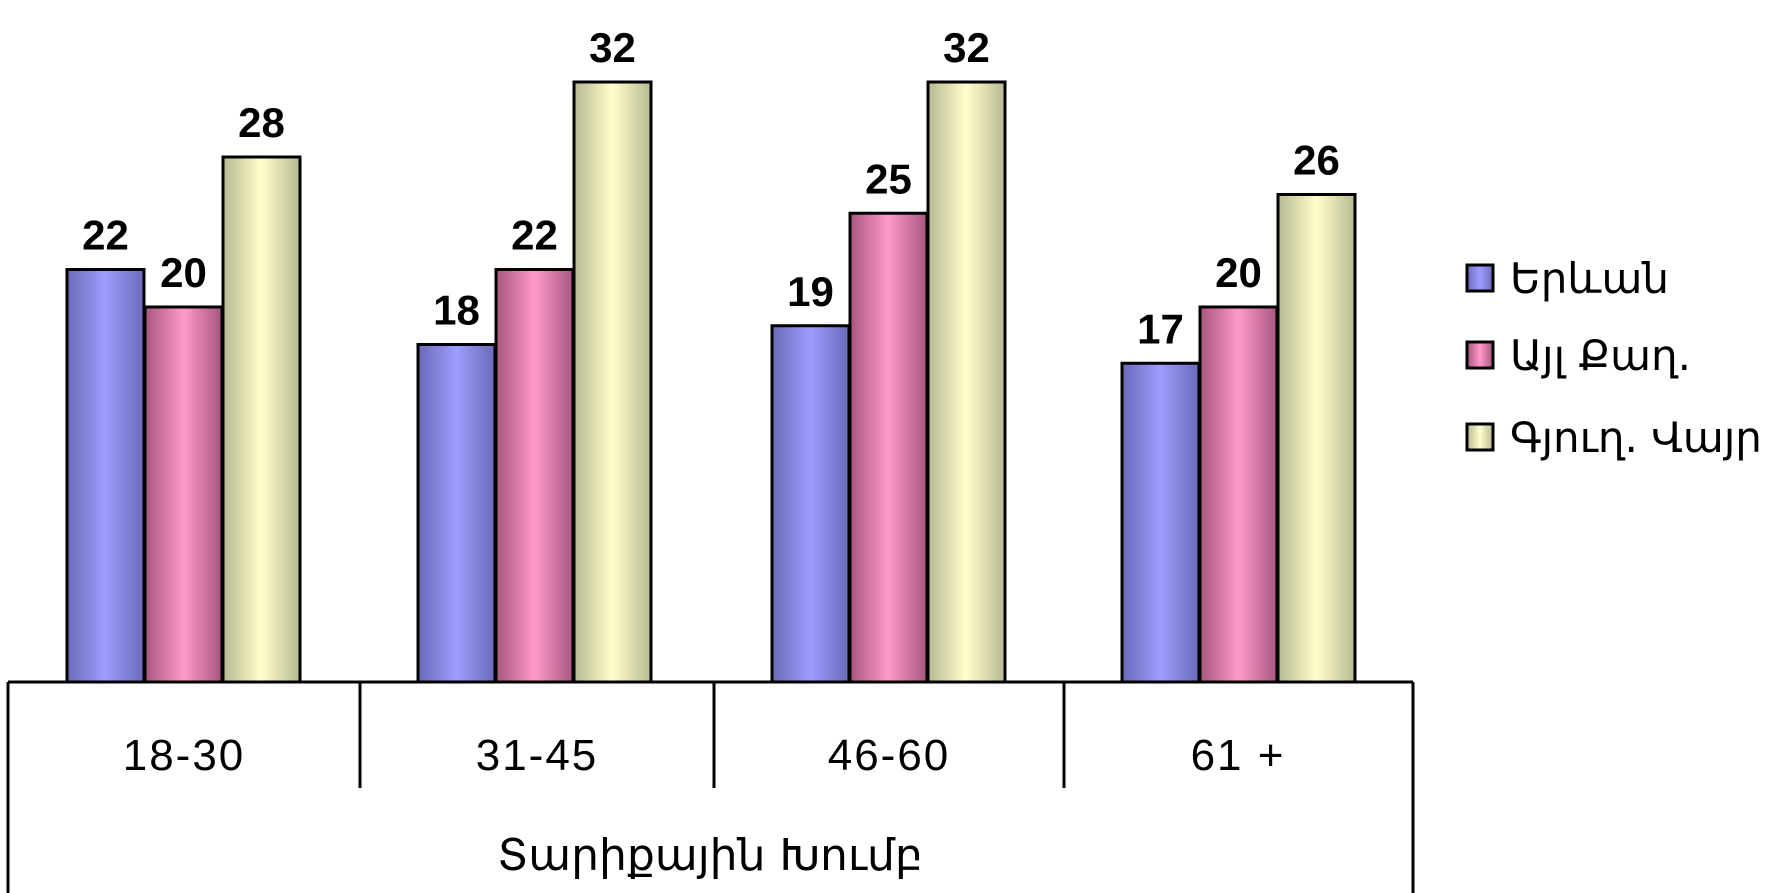 This screenshot has height=893, width=1787. I want to click on legend-label: Այլ Քաղ., so click(1600, 355).